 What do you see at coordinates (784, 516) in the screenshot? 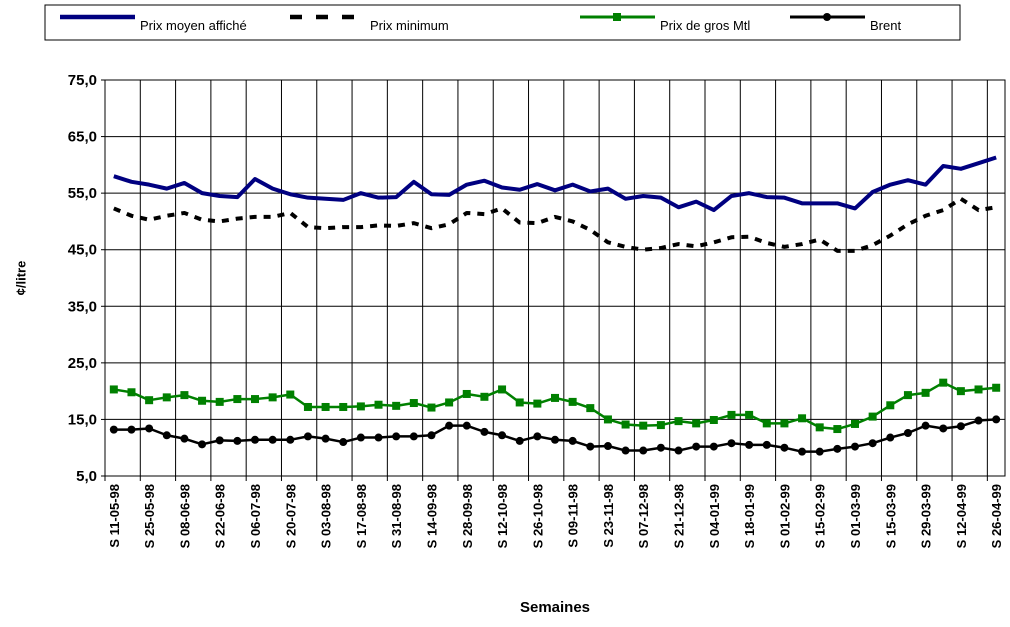
I see `x-tick-label: S 01-02-99` at bounding box center [784, 516].